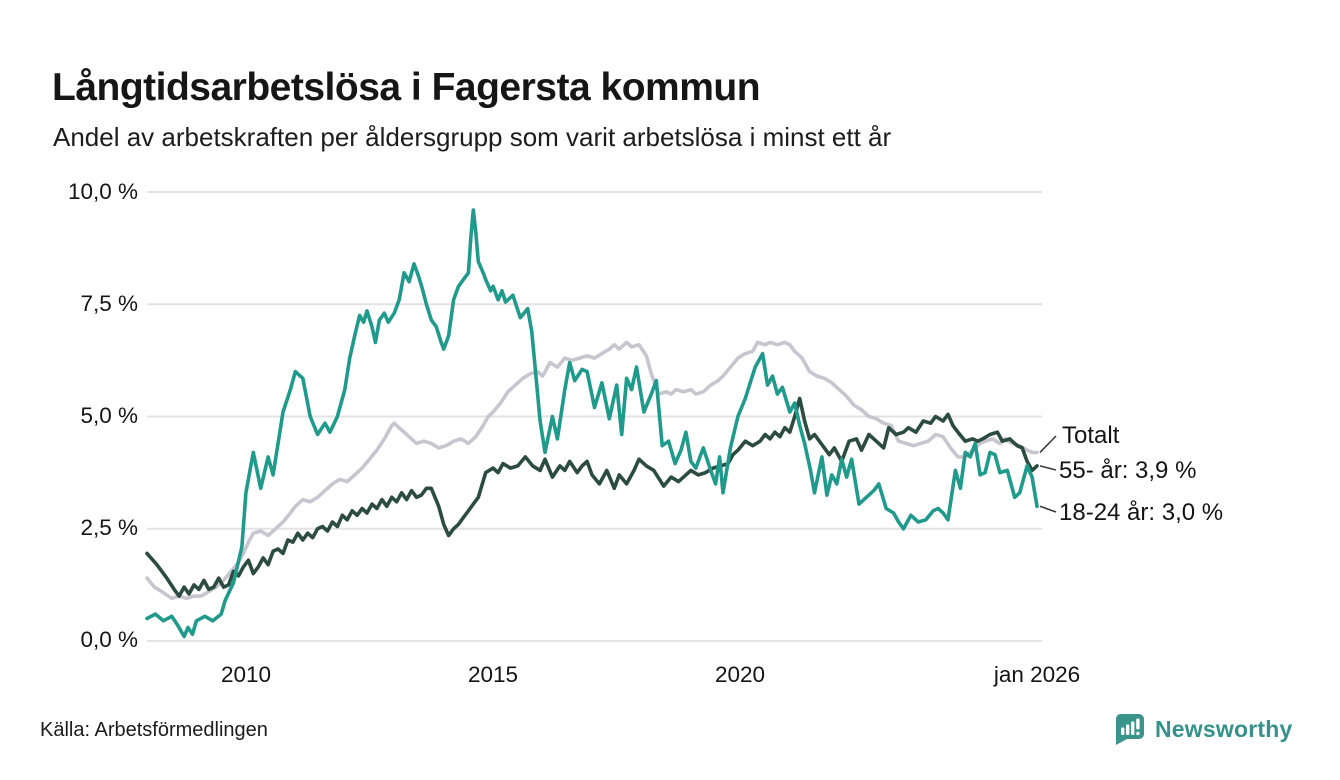 The image size is (1340, 780). What do you see at coordinates (740, 674) in the screenshot?
I see `x-axis-tick: 2020` at bounding box center [740, 674].